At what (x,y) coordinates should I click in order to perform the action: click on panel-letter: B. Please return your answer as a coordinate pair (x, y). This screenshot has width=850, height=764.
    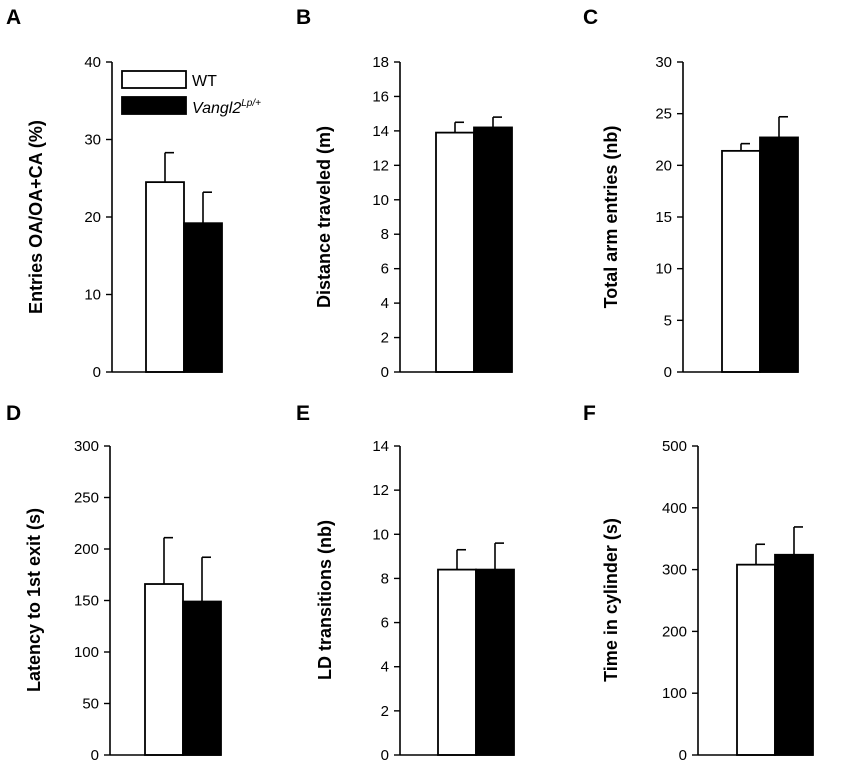
    Looking at the image, I should click on (303, 17).